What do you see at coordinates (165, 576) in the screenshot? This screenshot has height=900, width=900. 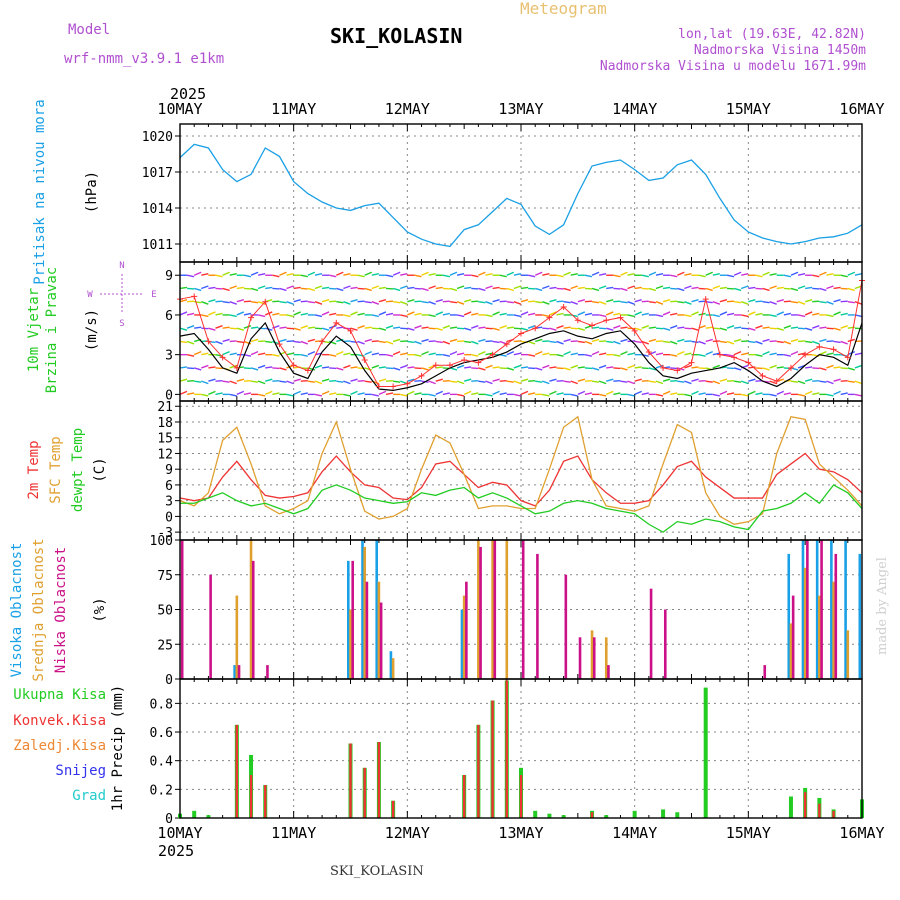 I see `y-tick-label: 75` at bounding box center [165, 576].